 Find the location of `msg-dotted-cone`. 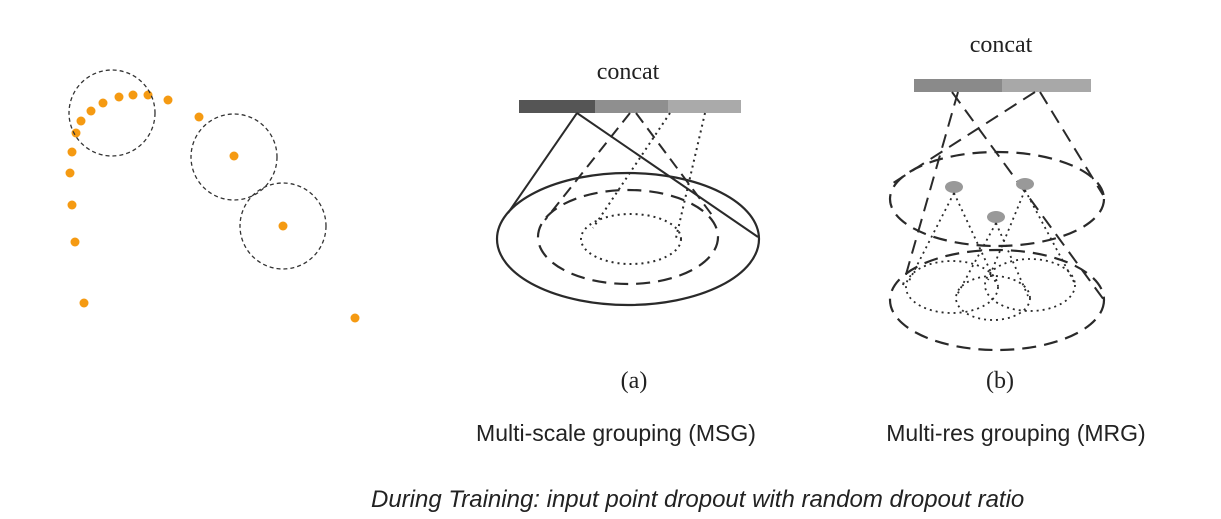

msg-dotted-cone is located at coordinates (649, 175).